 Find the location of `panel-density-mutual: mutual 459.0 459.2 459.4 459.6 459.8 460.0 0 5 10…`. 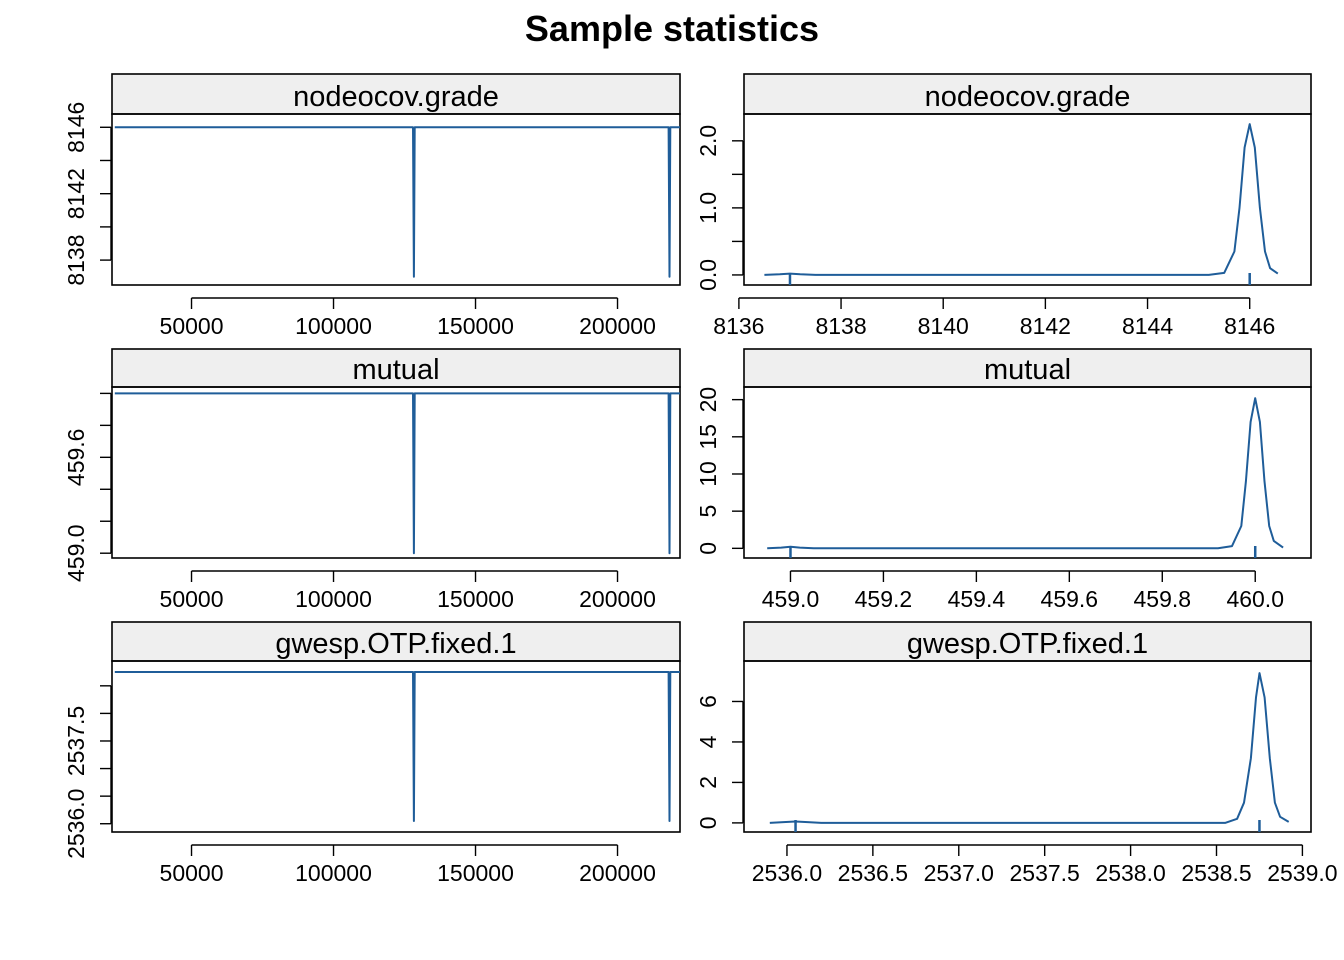

panel-density-mutual: mutual 459.0 459.2 459.4 459.6 459.8 460.0 0 5 10… is located at coordinates (1003, 480).